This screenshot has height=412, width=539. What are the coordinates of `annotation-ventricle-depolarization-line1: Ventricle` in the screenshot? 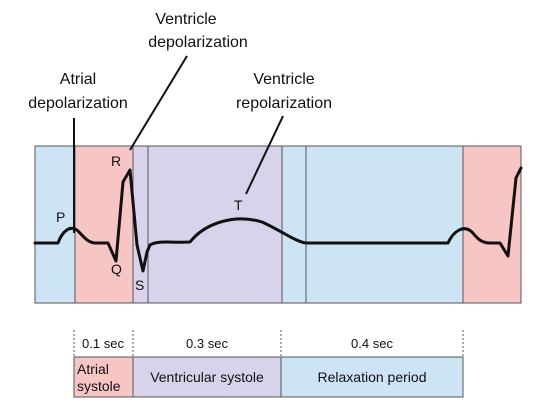 It's located at (185, 19).